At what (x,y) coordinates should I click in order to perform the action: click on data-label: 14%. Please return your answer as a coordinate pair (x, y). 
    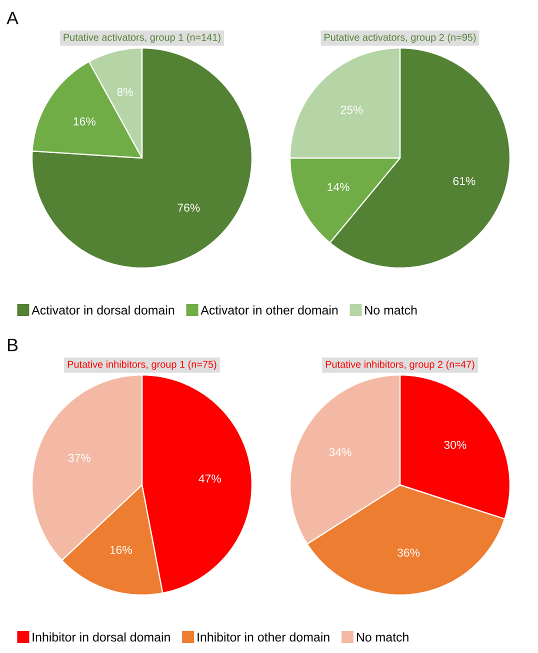
    Looking at the image, I should click on (339, 187).